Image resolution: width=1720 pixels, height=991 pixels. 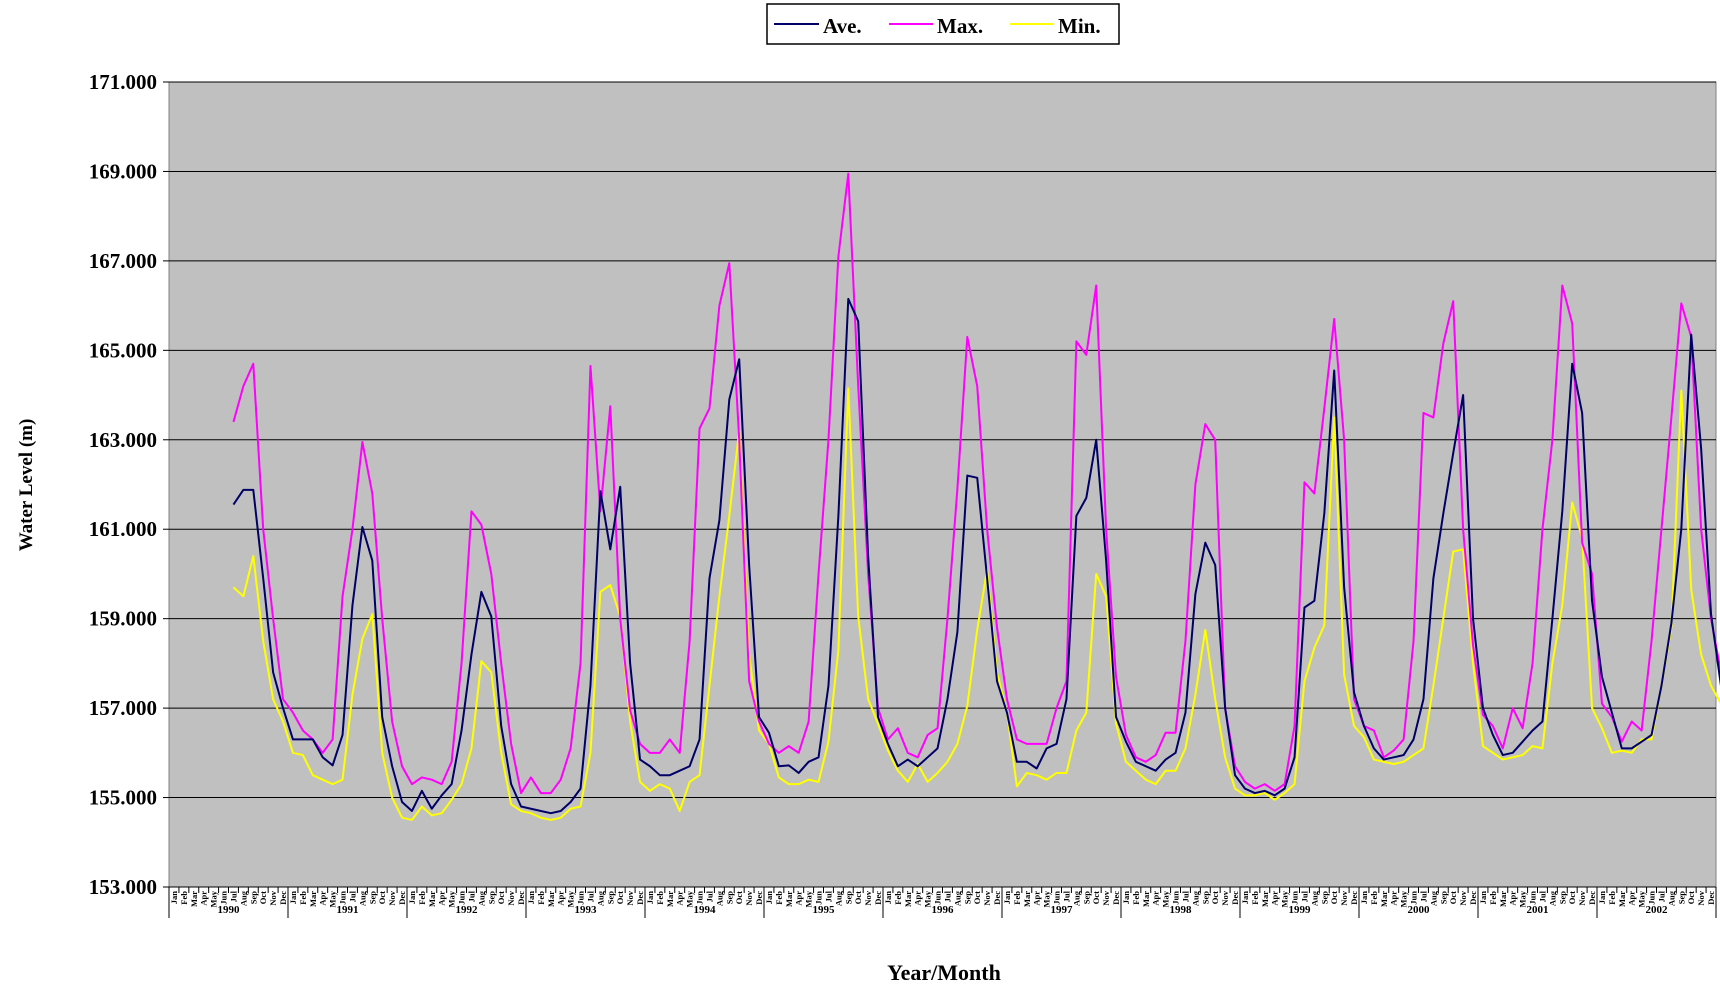 I want to click on y-tick-label: 171.000, so click(x=123, y=82).